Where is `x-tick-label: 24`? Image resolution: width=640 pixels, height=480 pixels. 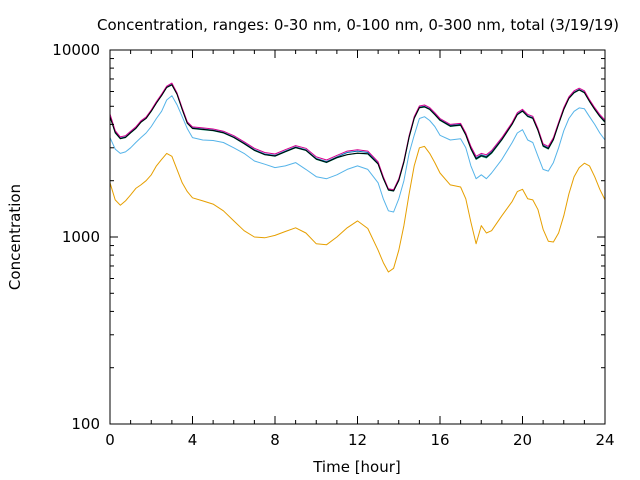
x-tick-label: 24 is located at coordinates (604, 440).